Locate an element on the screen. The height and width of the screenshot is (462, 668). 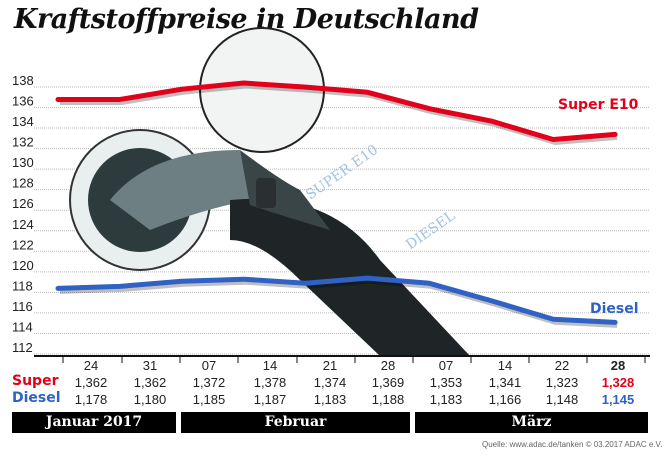
month-januar: Januar 2017 is located at coordinates (94, 422).